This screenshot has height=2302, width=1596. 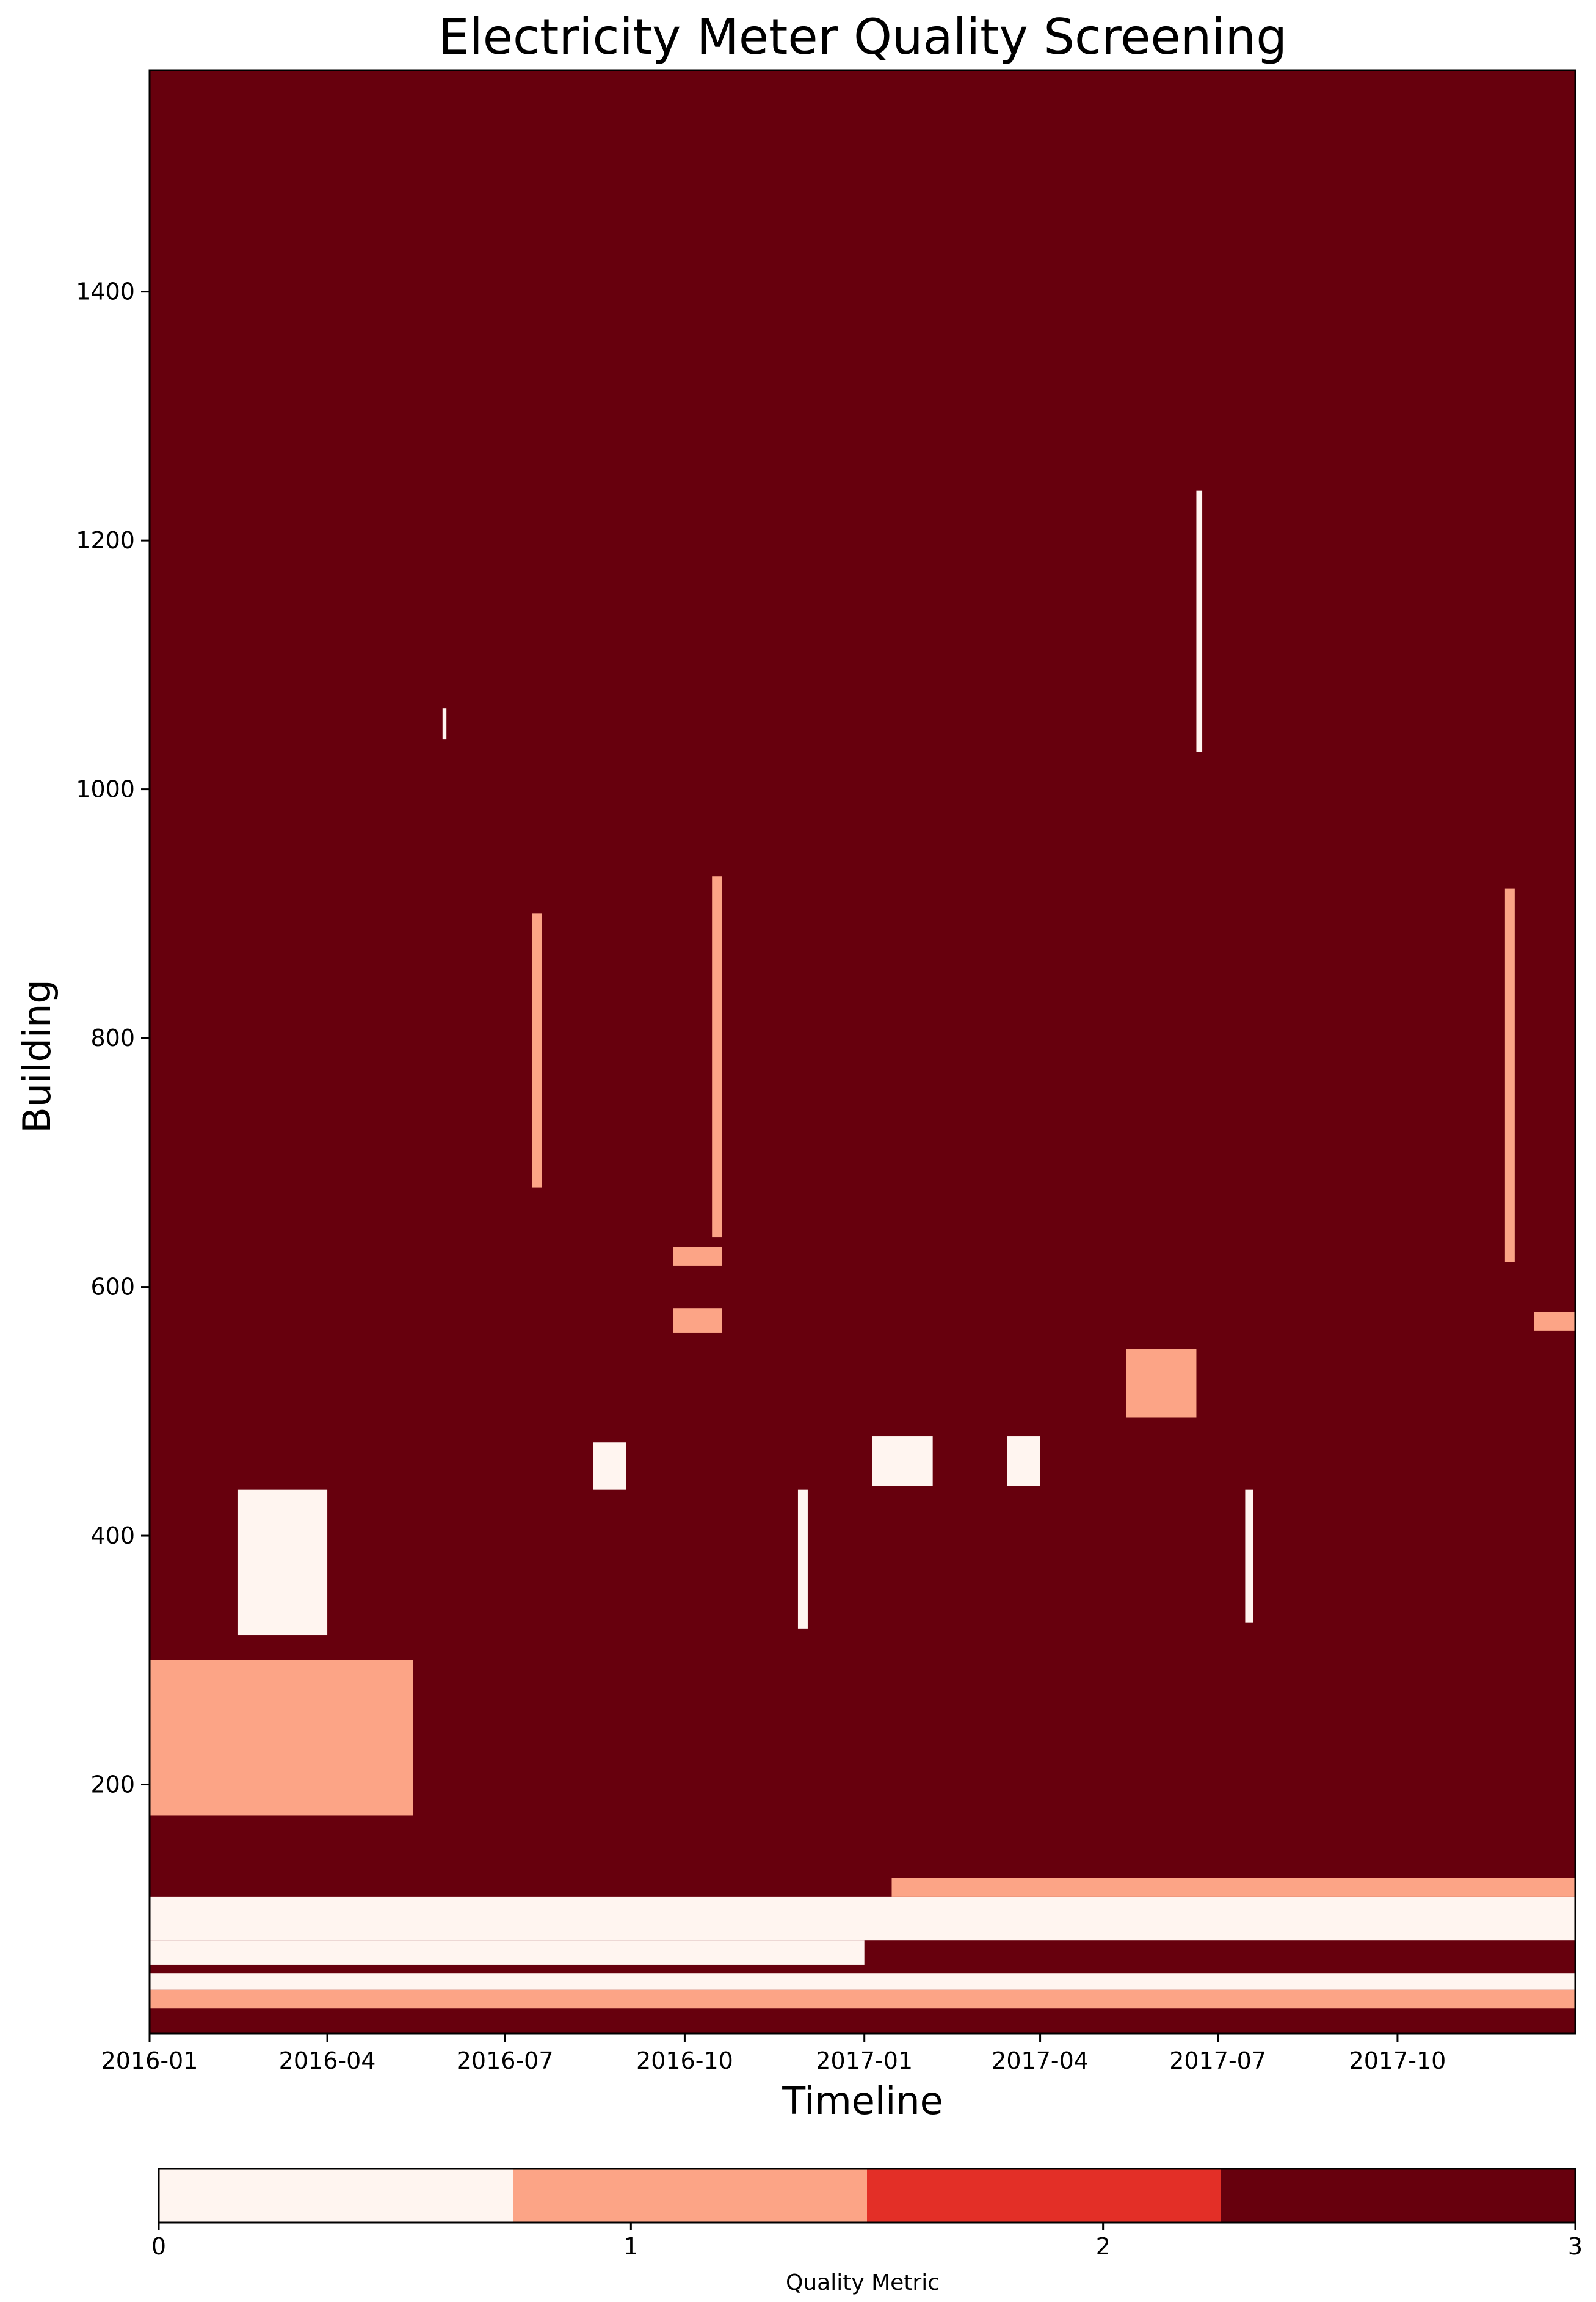 I want to click on colorbar-tick-label: 3, so click(x=1575, y=2246).